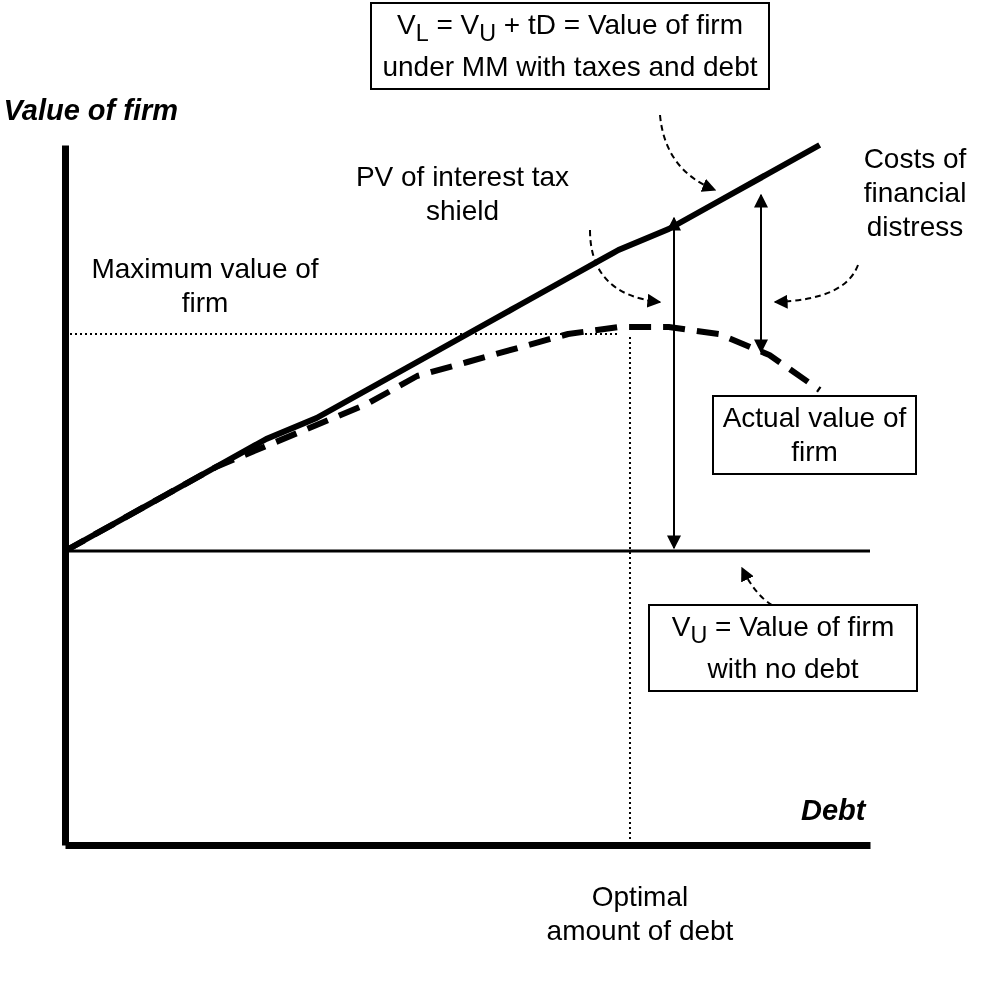  I want to click on annotation: PV of interest tax shield, so click(462, 194).